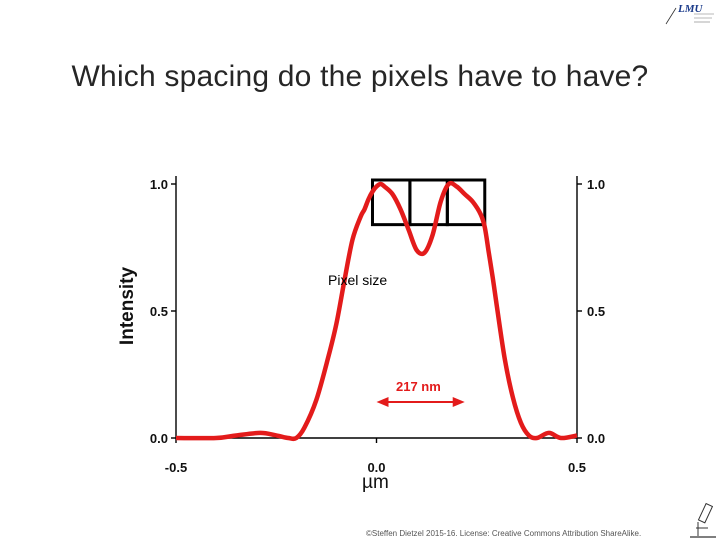 The width and height of the screenshot is (720, 540). I want to click on y-axis-label: Intensity, so click(127, 306).